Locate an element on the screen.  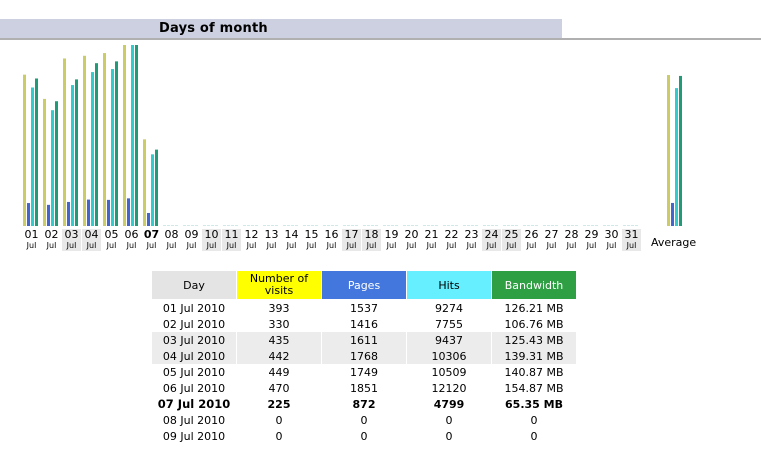
day-number: 07 is located at coordinates (151, 234).